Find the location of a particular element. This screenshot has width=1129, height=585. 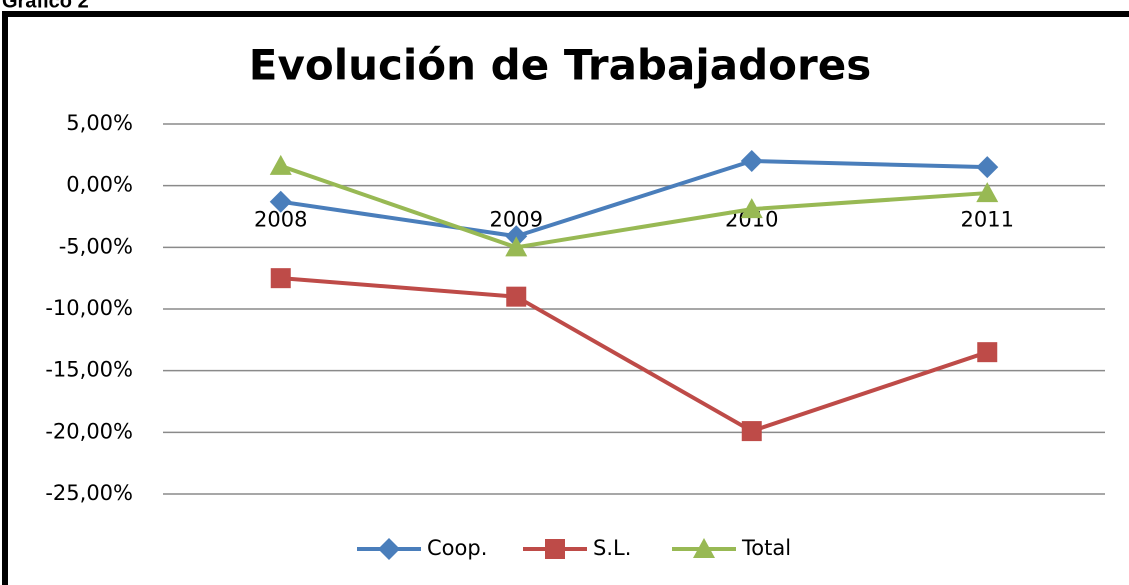

y-tick-label: -15,00% is located at coordinates (89, 370).